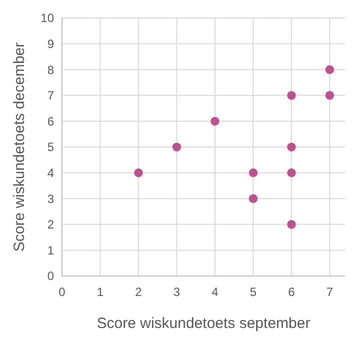  Describe the element at coordinates (50, 199) in the screenshot. I see `y-tick-label: 3` at that location.